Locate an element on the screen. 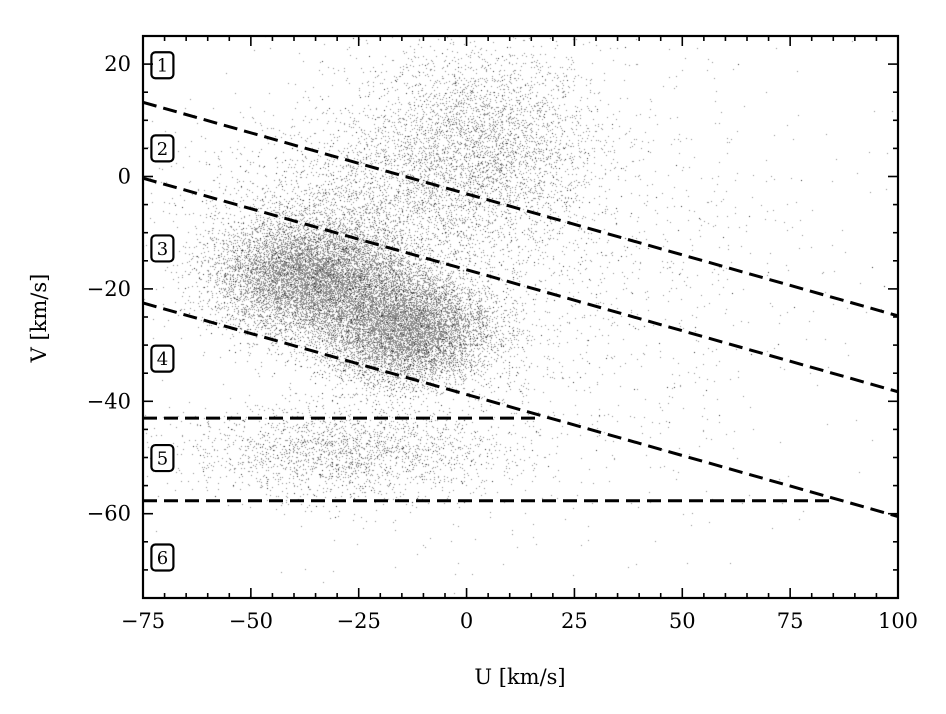 This screenshot has height=714, width=946. region-label-5: 5 is located at coordinates (162, 459).